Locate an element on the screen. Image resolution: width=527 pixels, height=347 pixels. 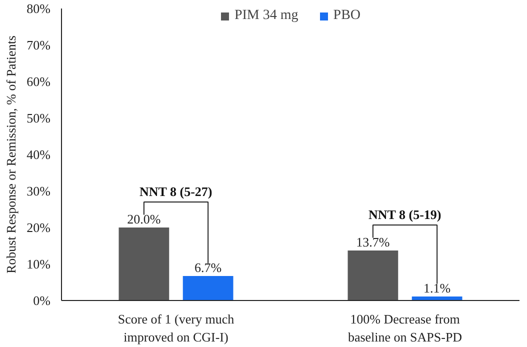
data-label: 1.1% is located at coordinates (437, 288).